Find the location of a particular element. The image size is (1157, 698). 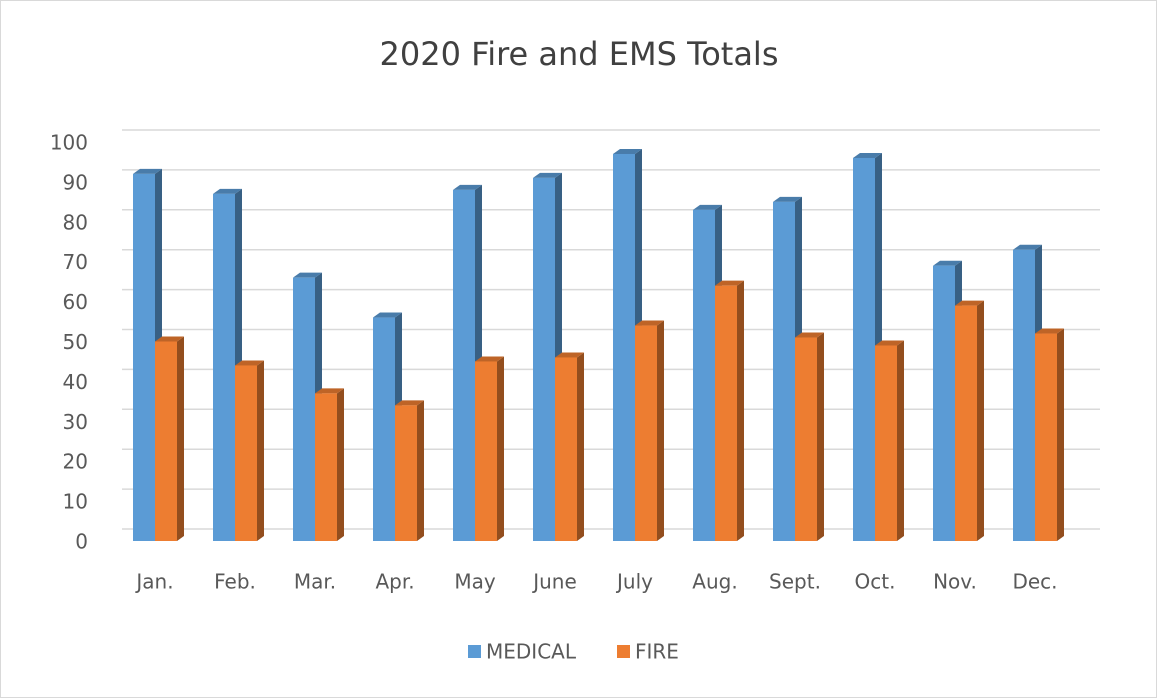

y-tick-label: 50 is located at coordinates (75, 342).